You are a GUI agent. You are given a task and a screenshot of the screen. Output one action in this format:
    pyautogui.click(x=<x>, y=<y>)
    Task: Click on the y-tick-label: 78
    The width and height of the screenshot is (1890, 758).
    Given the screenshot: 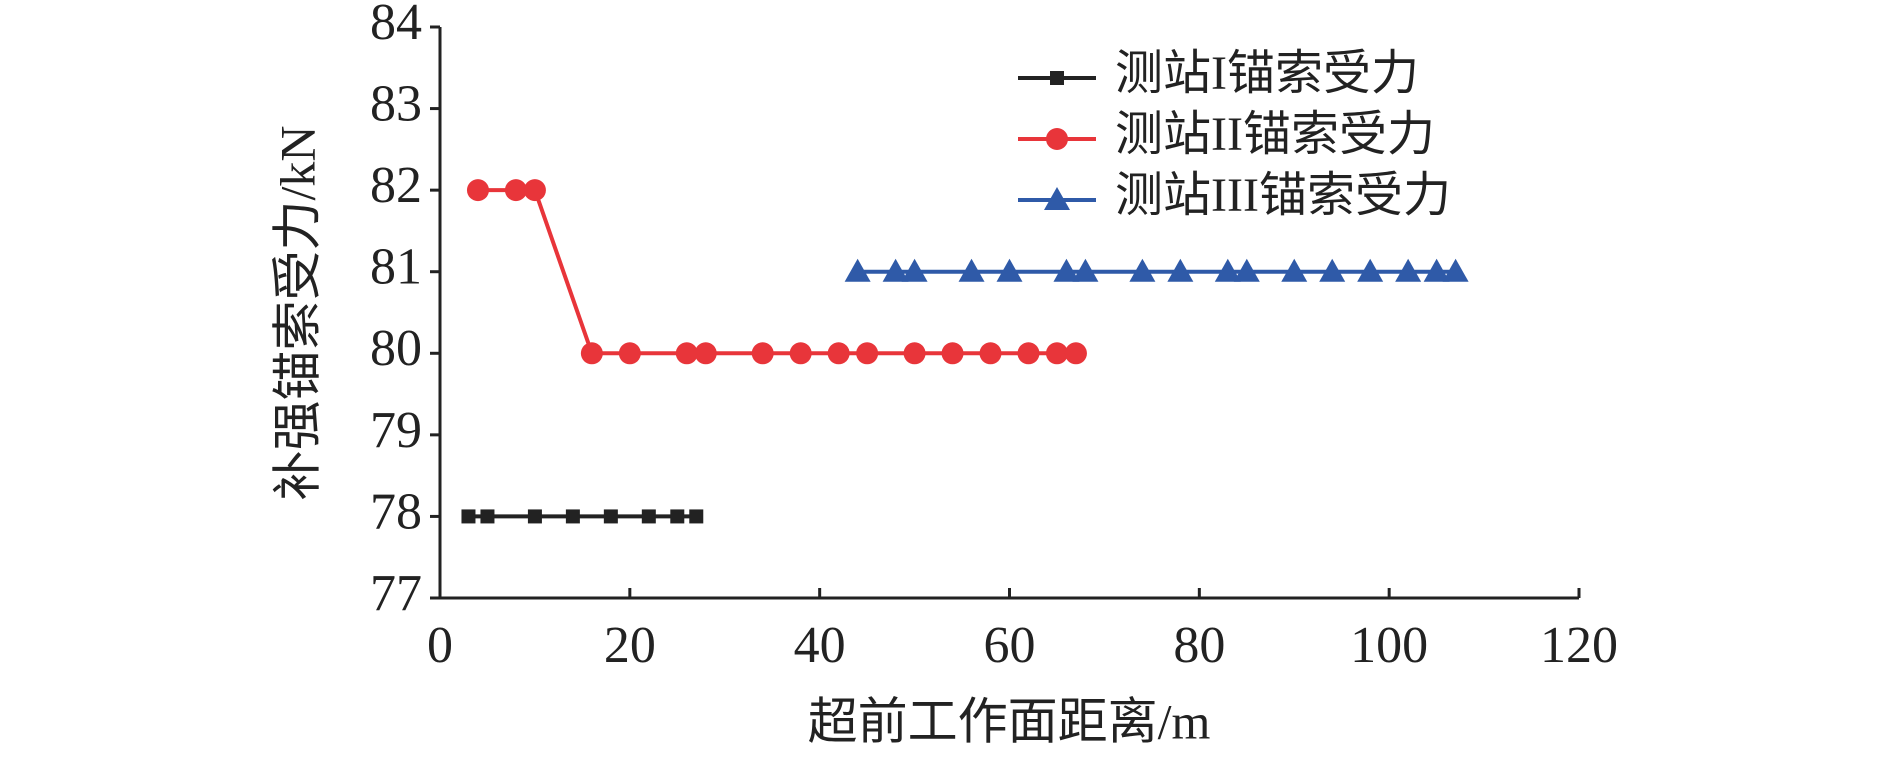 What is the action you would take?
    pyautogui.click(x=396, y=511)
    